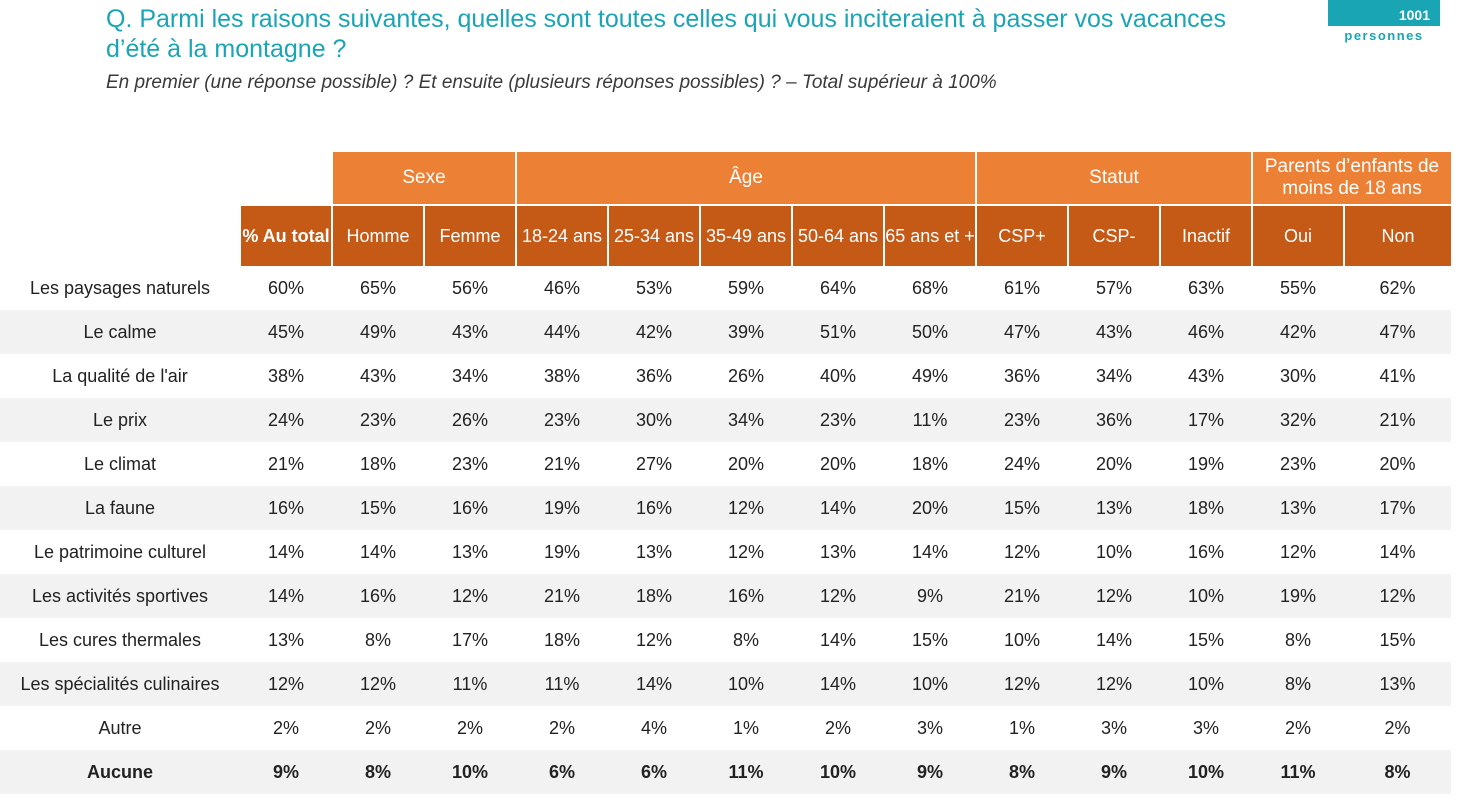 This screenshot has height=803, width=1459. What do you see at coordinates (838, 287) in the screenshot?
I see `cell-value: 64%` at bounding box center [838, 287].